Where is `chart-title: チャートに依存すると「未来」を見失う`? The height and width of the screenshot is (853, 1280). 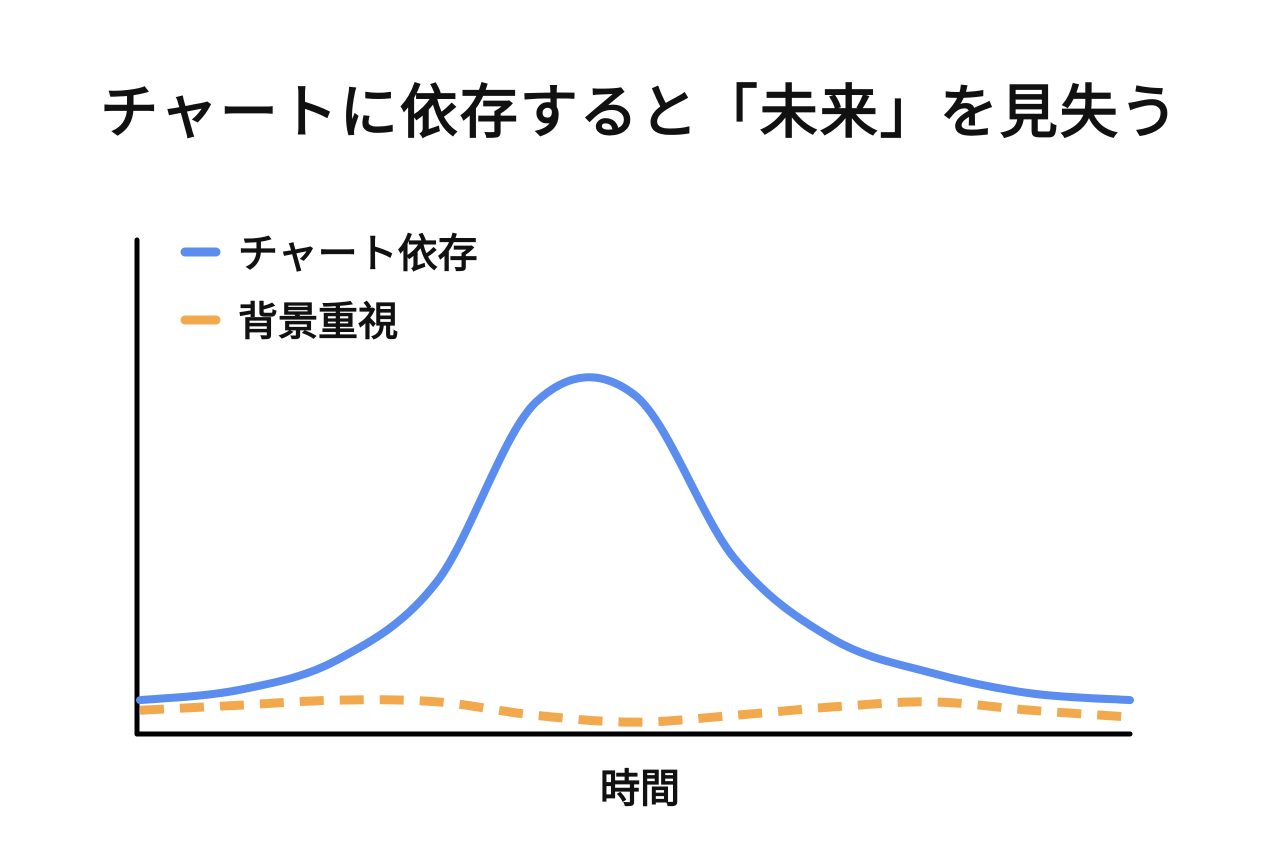
chart-title: チャートに依存すると「未来」を見失う is located at coordinates (640, 112).